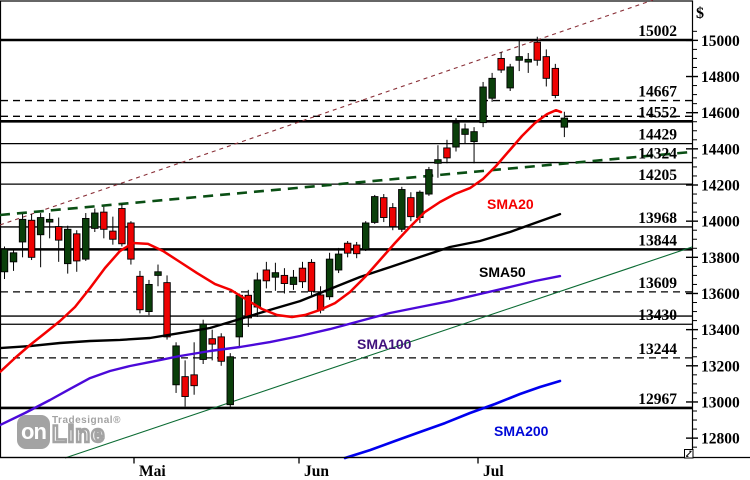 The width and height of the screenshot is (750, 480). Describe the element at coordinates (493, 471) in the screenshot. I see `x-axis-label-Jul: Jul` at that location.